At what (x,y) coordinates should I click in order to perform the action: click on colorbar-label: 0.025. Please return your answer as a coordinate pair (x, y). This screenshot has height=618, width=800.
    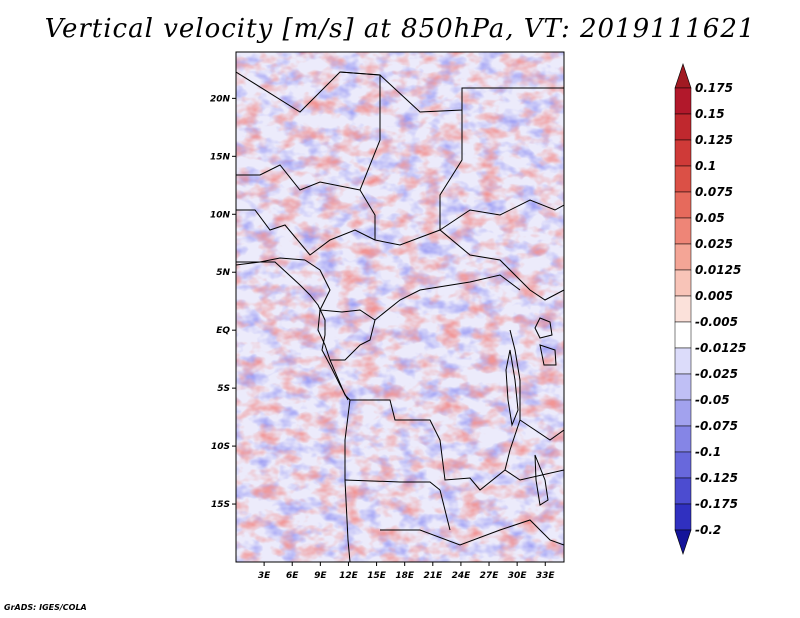
    Looking at the image, I should click on (714, 244).